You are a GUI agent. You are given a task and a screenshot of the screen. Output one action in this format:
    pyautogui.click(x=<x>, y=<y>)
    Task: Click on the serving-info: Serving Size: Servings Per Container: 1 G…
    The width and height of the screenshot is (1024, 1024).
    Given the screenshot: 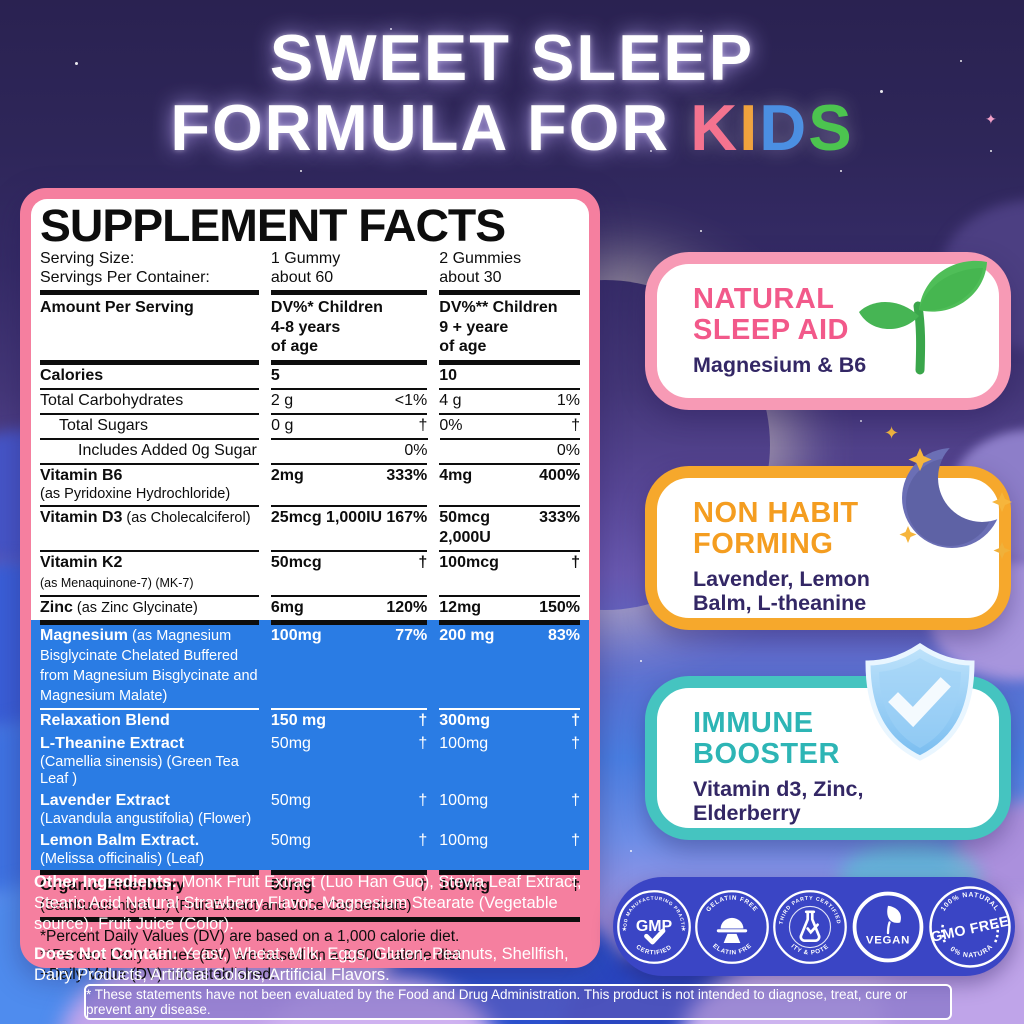 What is the action you would take?
    pyautogui.click(x=310, y=268)
    